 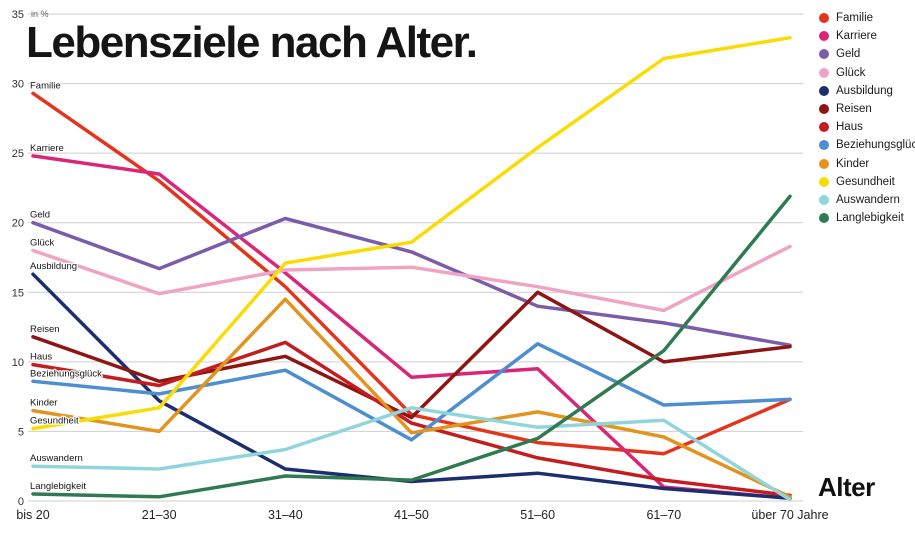 What do you see at coordinates (18, 154) in the screenshot?
I see `y-tick-label: 25` at bounding box center [18, 154].